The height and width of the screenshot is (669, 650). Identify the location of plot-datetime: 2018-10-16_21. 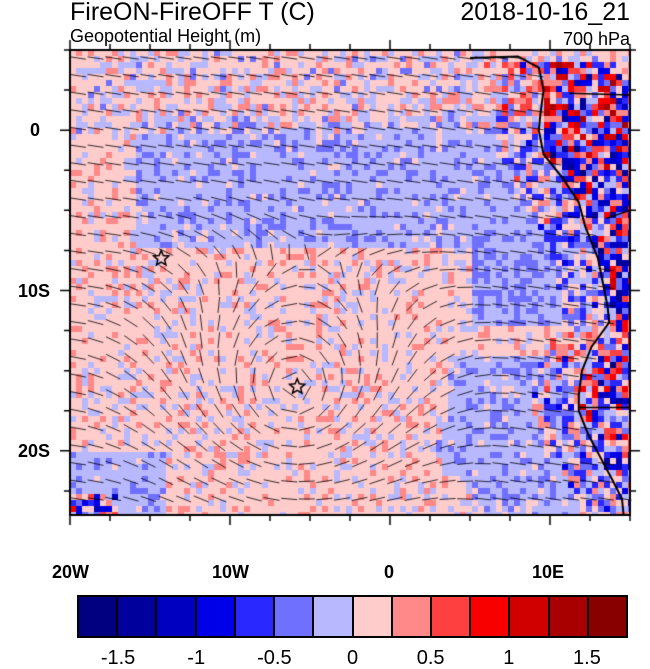
(545, 13).